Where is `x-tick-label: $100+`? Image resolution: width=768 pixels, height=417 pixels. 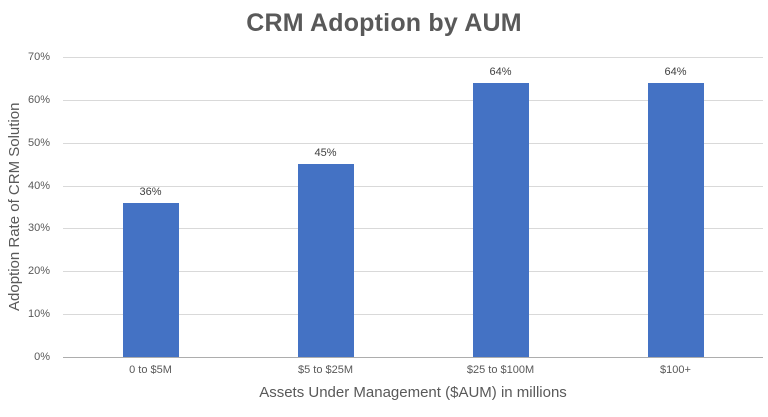
x-tick-label: $100+ is located at coordinates (675, 370).